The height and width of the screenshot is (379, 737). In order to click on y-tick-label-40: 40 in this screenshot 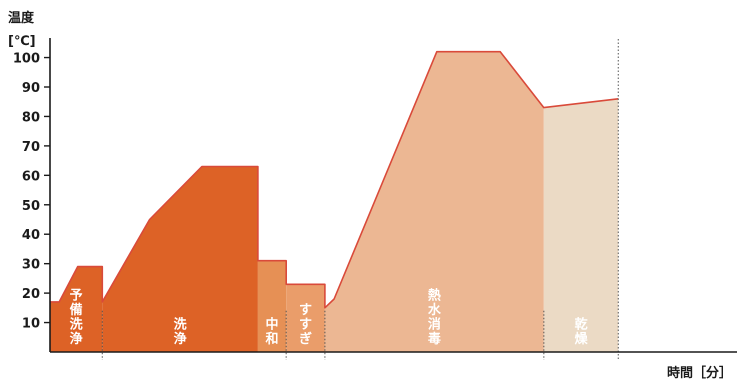, I will do `click(31, 235)`.